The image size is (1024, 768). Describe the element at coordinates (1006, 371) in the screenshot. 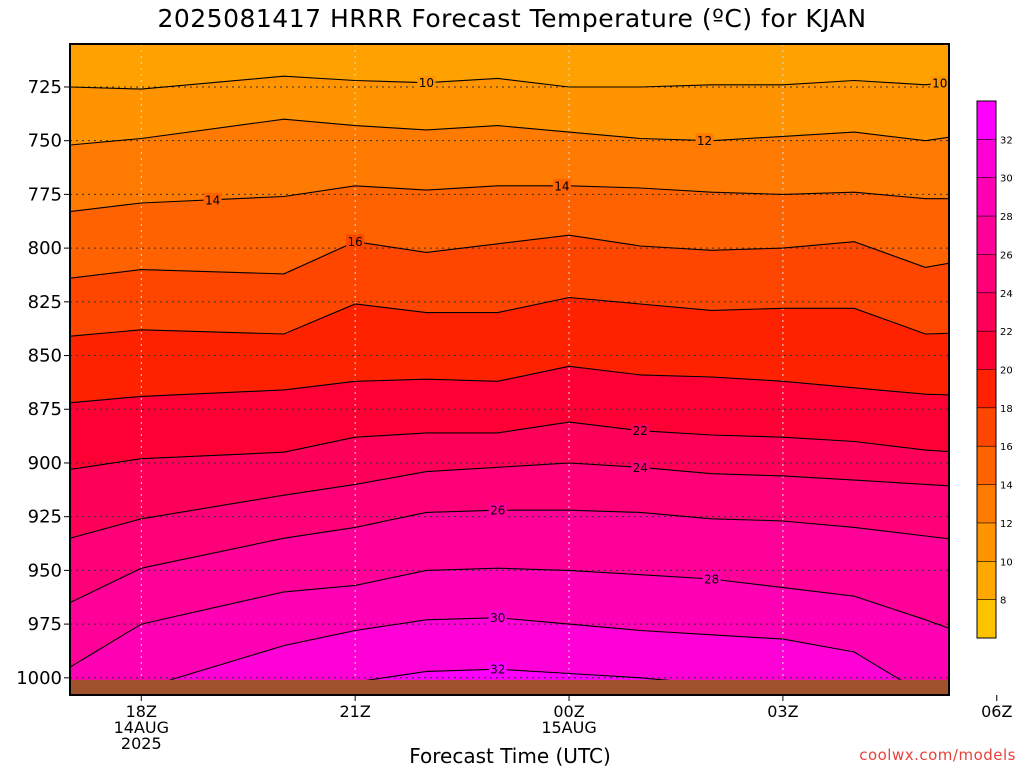

I see `colorbar-label: 20` at that location.